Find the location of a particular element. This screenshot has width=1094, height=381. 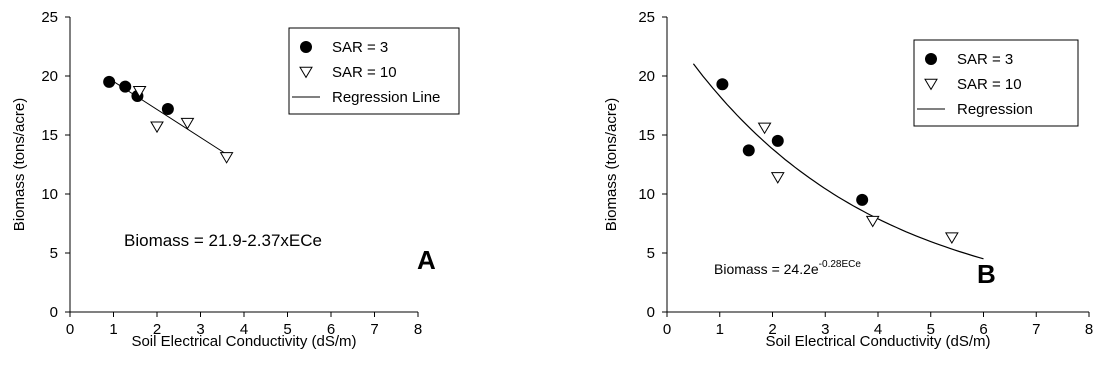

legend-label: Regression is located at coordinates (995, 109).